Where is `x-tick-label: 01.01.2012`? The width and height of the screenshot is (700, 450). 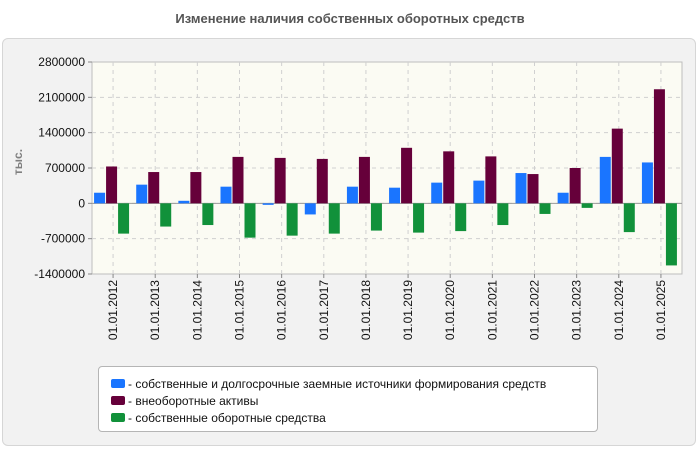 x-tick-label: 01.01.2012 is located at coordinates (113, 310).